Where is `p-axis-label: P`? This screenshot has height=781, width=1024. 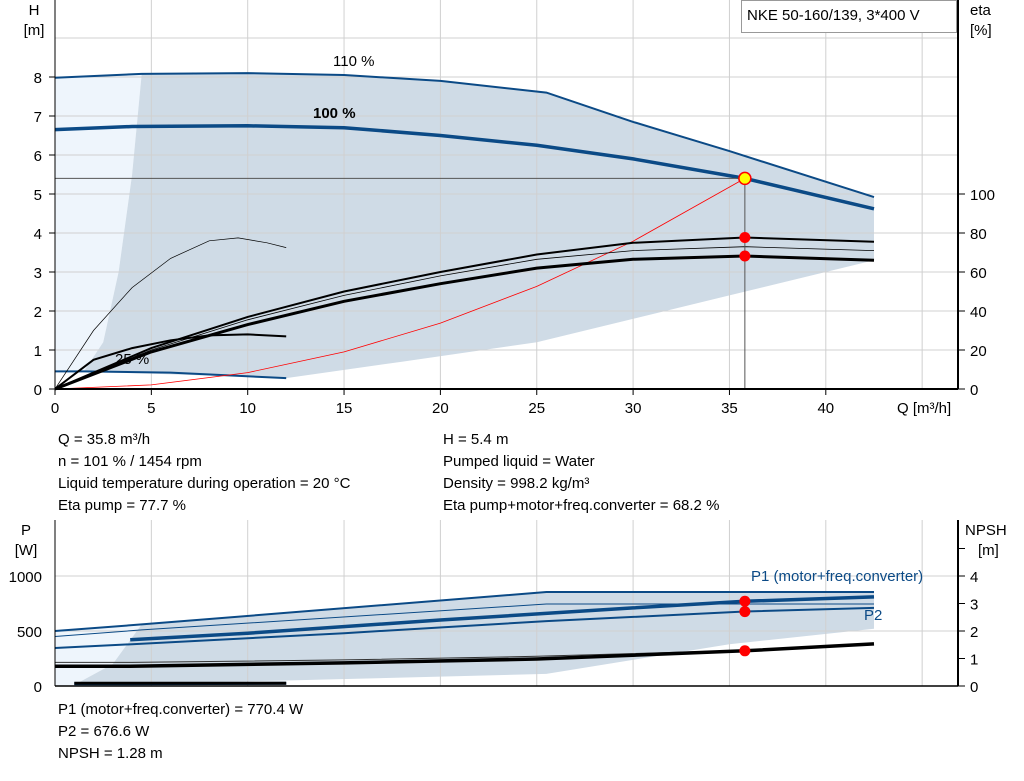
p-axis-label: P is located at coordinates (26, 530).